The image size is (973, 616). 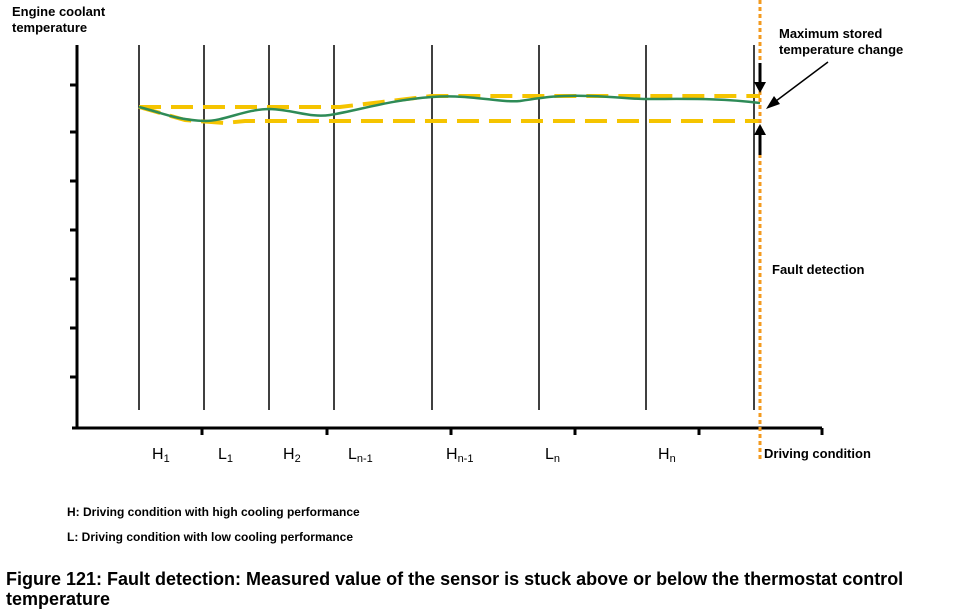 I want to click on segment-label: L1, so click(x=225, y=455).